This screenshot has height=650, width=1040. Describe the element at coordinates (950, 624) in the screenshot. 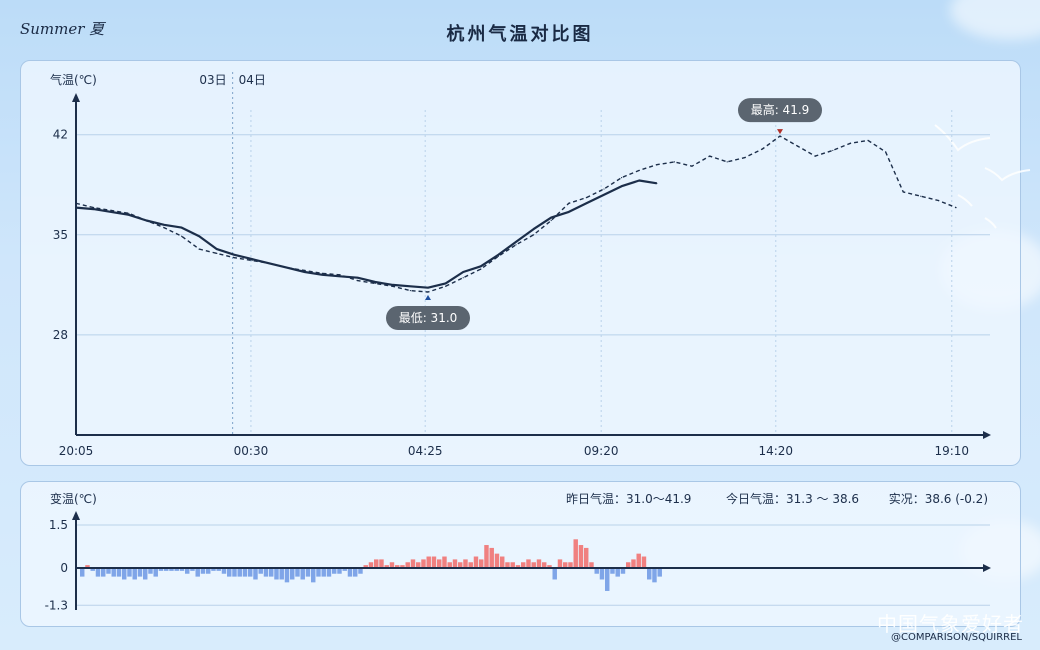

I see `watermark: 中国气象爱好者` at that location.